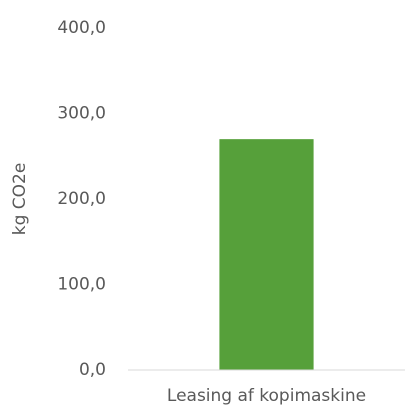  I want to click on y-axis-label: kg CO2e, so click(20, 199).